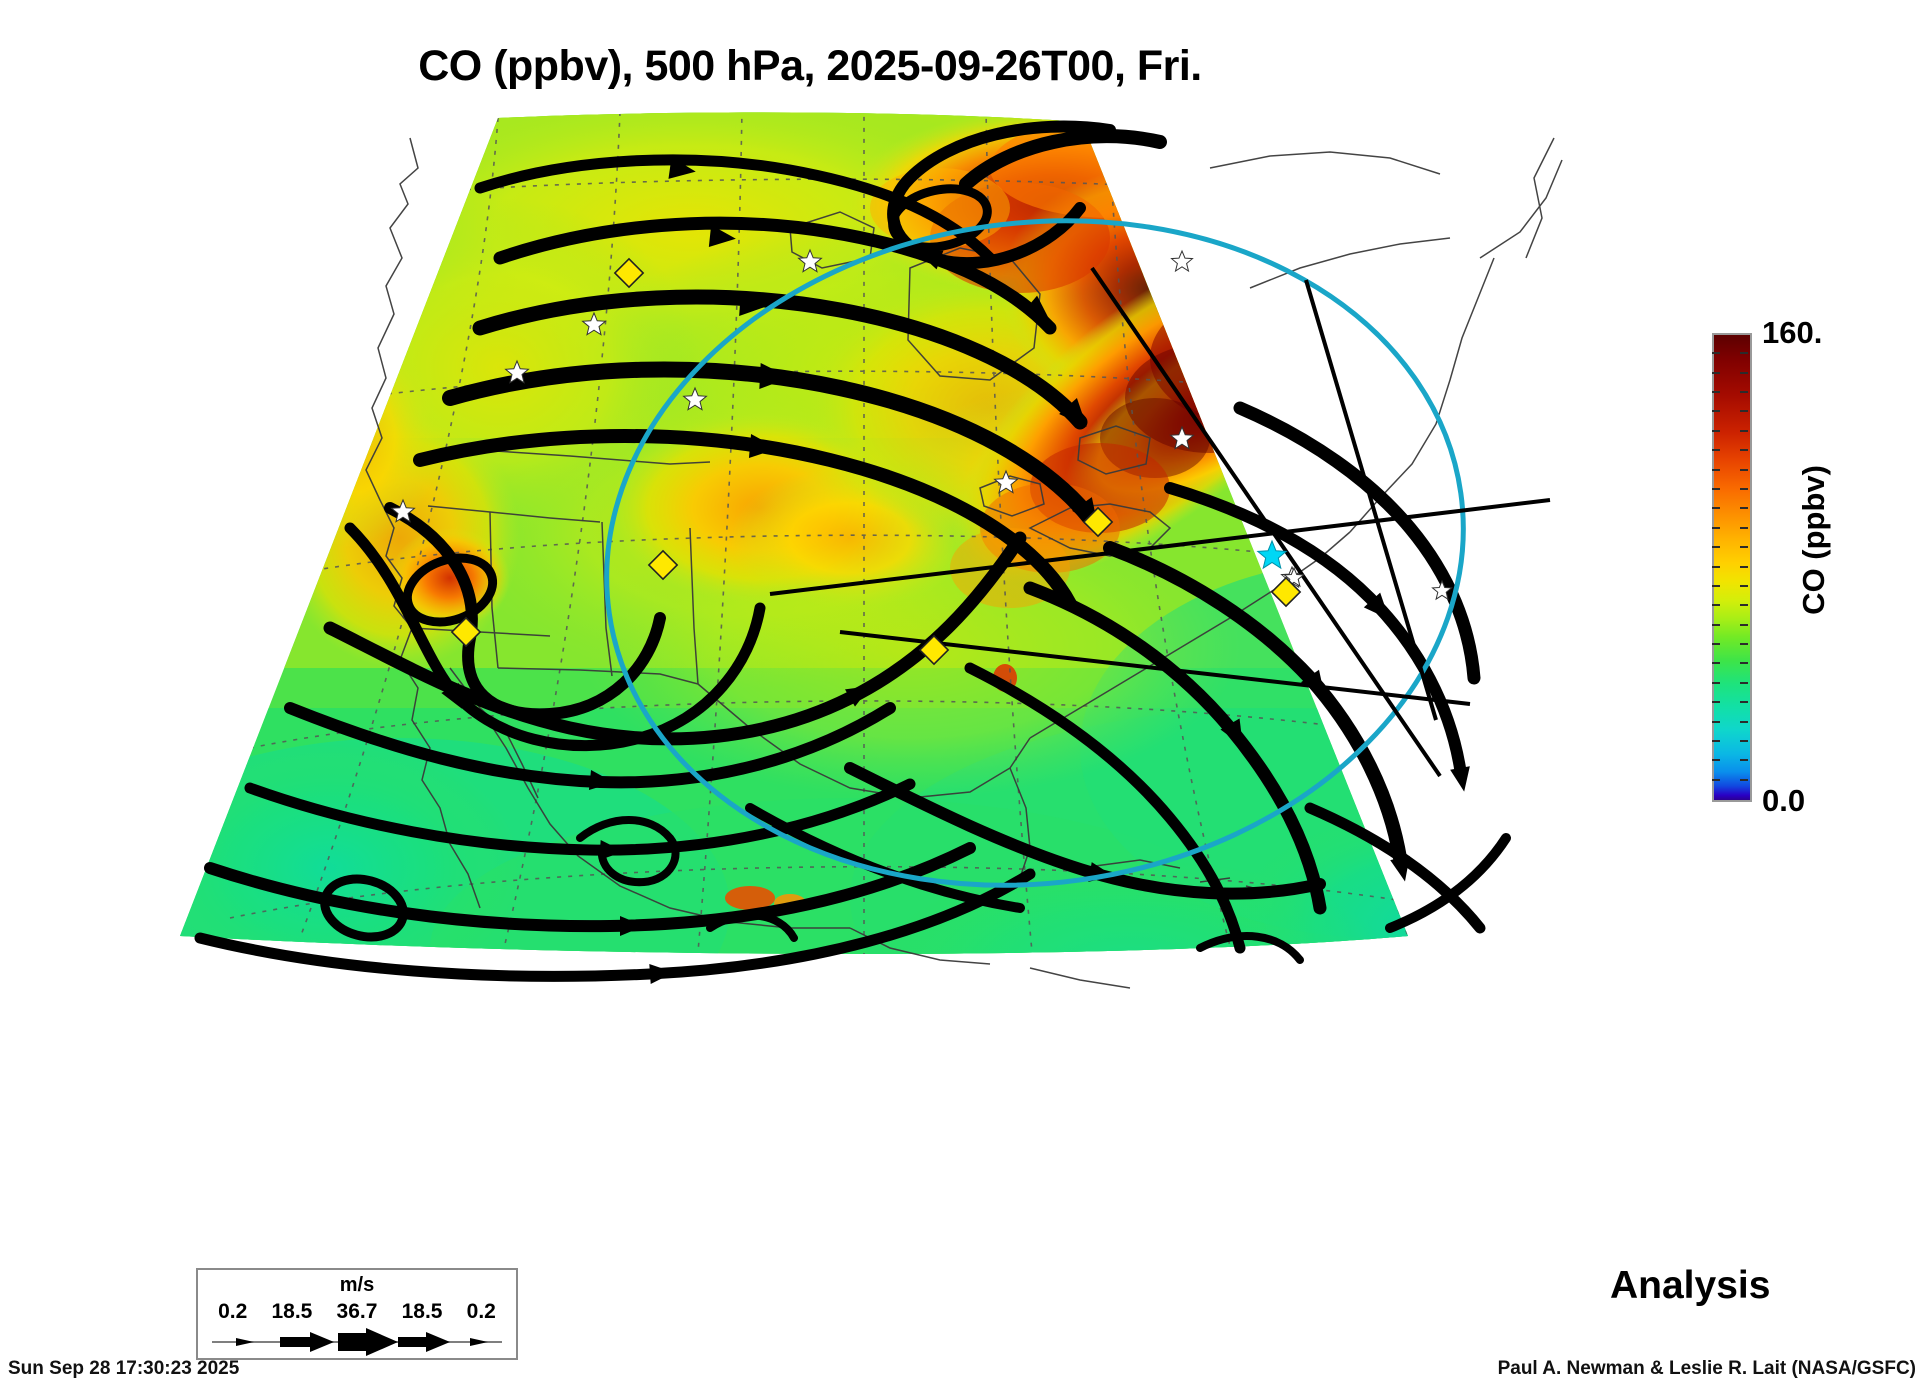  What do you see at coordinates (357, 1285) in the screenshot?
I see `wind-units-label: m/s` at bounding box center [357, 1285].